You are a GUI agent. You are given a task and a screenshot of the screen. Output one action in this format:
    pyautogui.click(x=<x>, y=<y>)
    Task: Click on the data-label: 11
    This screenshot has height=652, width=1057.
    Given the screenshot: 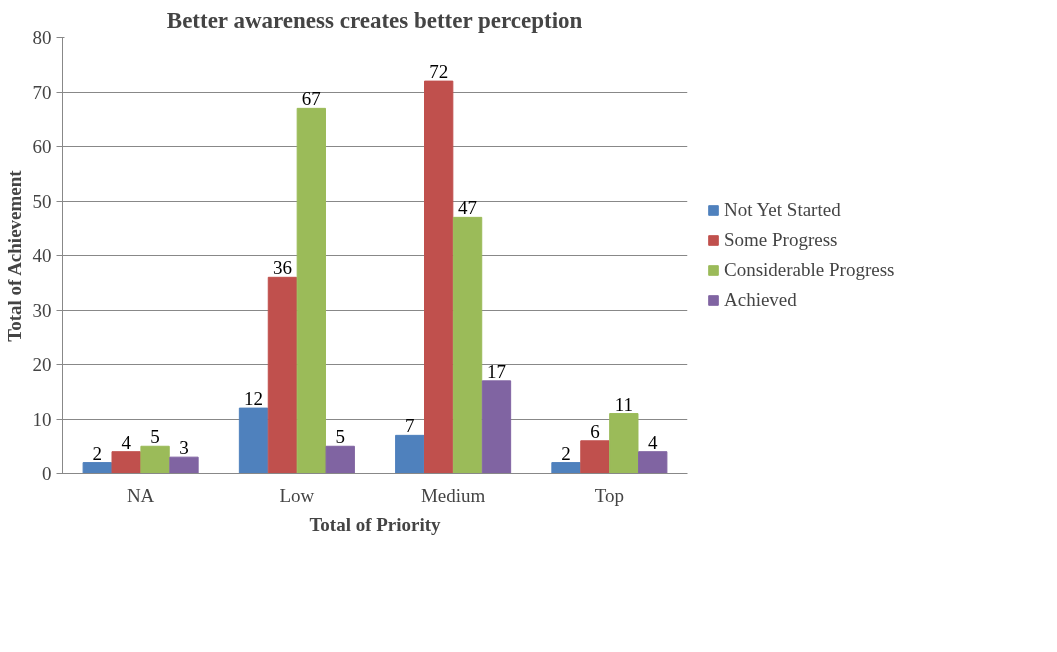 What is the action you would take?
    pyautogui.click(x=623, y=404)
    